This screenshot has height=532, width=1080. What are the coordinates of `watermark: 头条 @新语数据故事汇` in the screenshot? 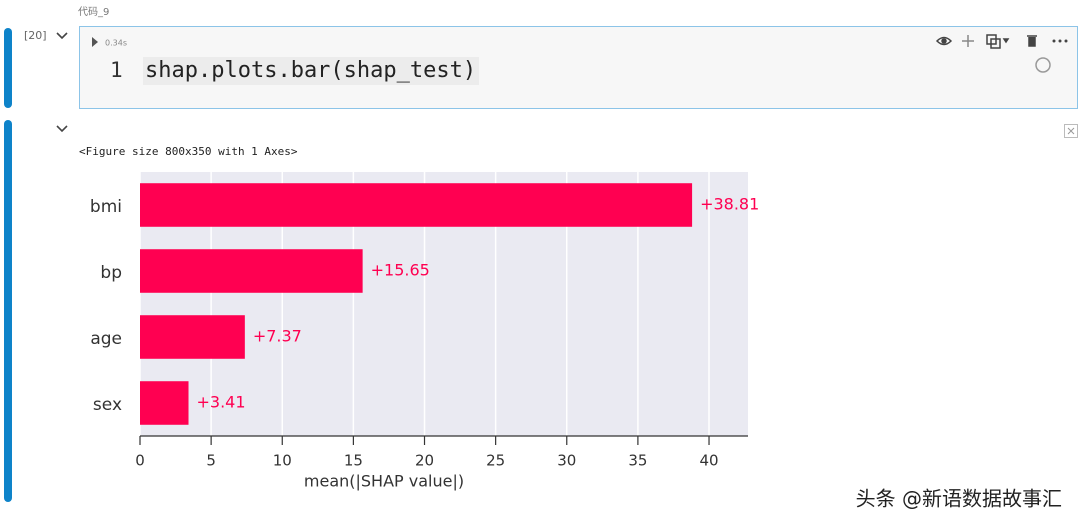 It's located at (959, 499).